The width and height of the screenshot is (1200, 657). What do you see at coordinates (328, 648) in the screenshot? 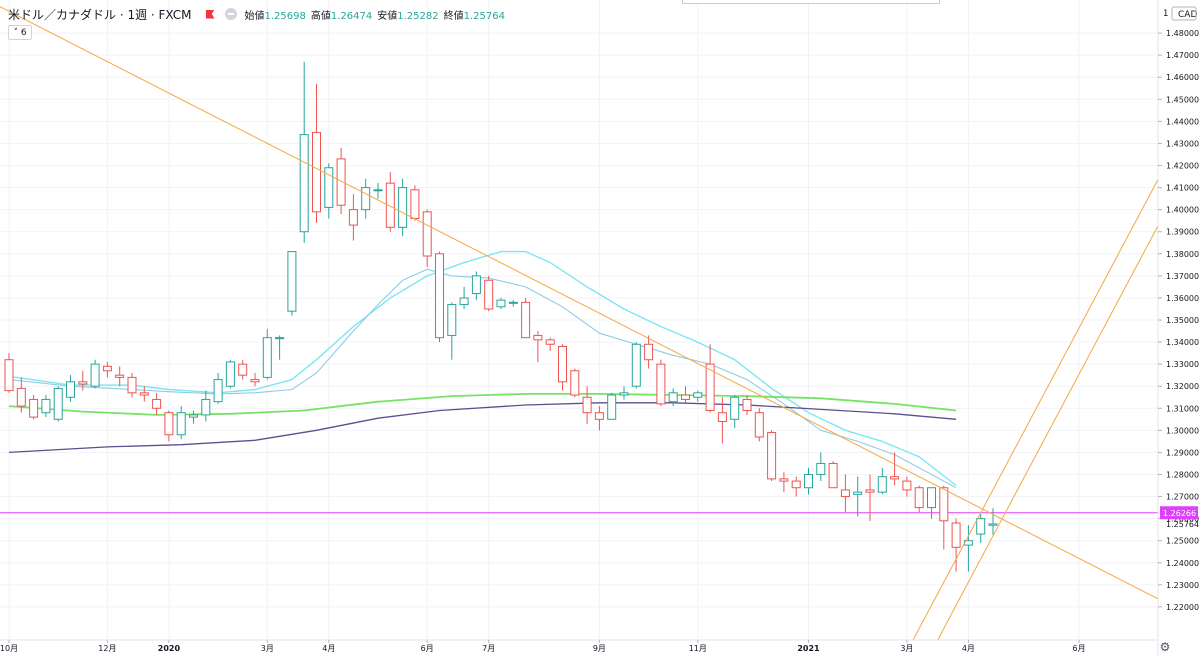
I see `time-tick-label: 4月` at bounding box center [328, 648].